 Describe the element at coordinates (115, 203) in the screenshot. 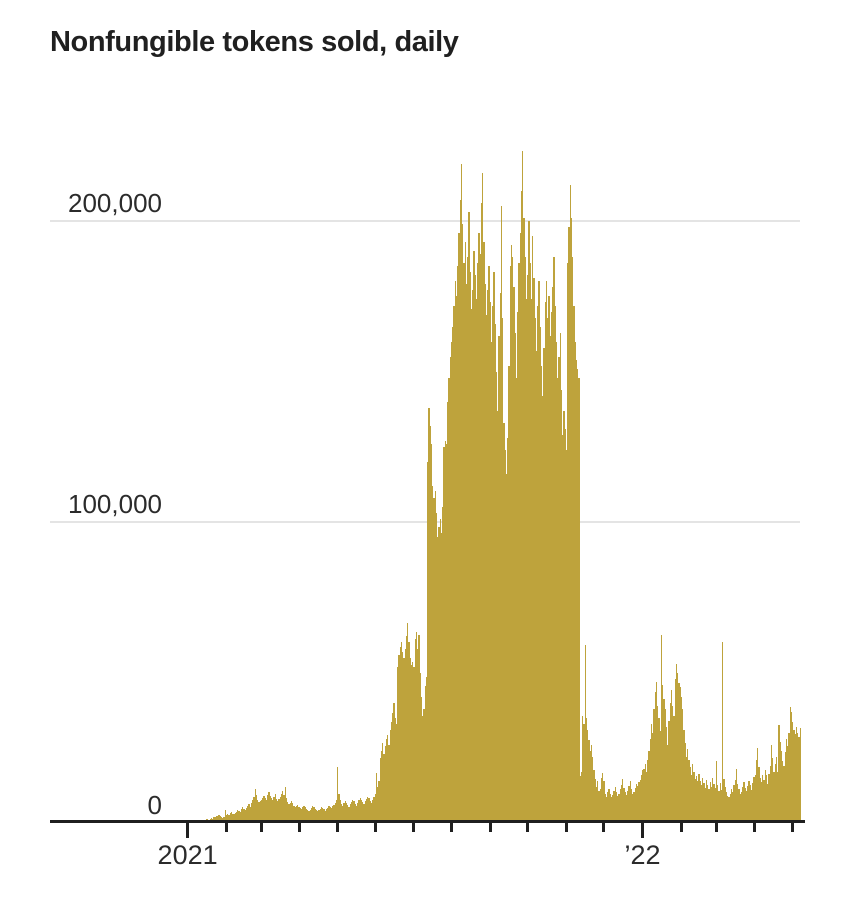

I see `y-axis-label: 200,000` at that location.